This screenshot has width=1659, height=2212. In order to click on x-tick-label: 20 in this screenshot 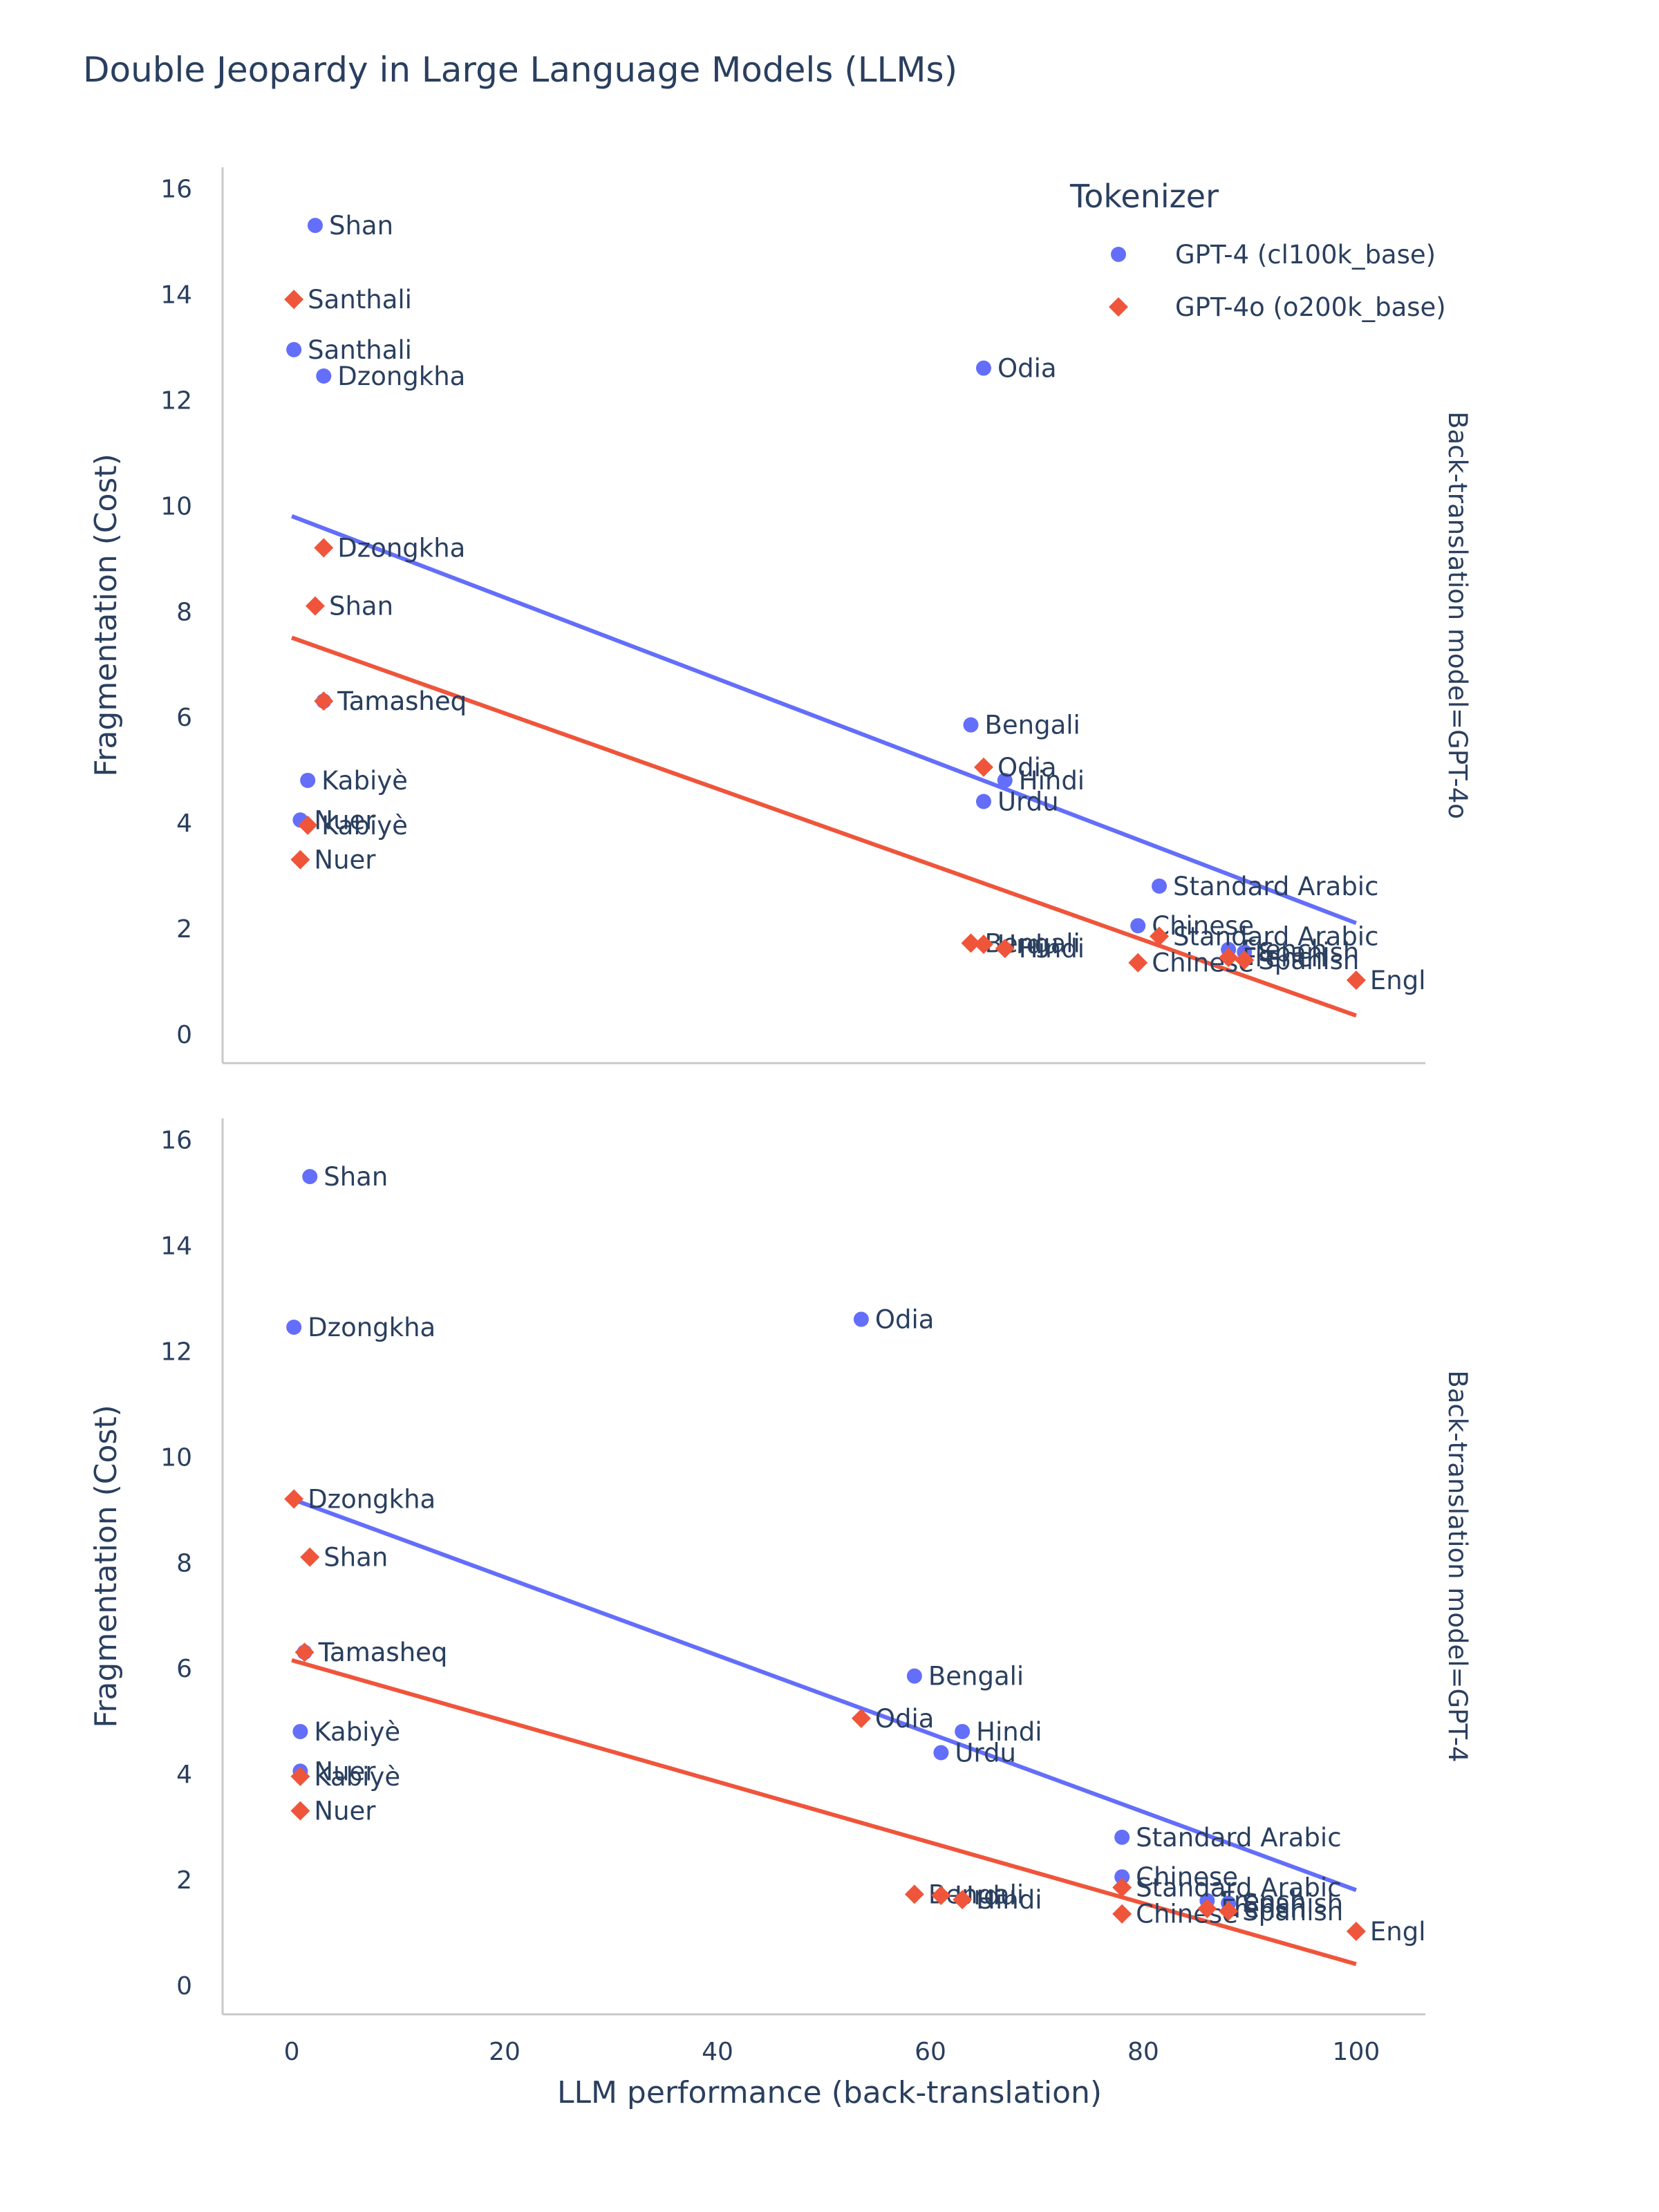, I will do `click(505, 2052)`.